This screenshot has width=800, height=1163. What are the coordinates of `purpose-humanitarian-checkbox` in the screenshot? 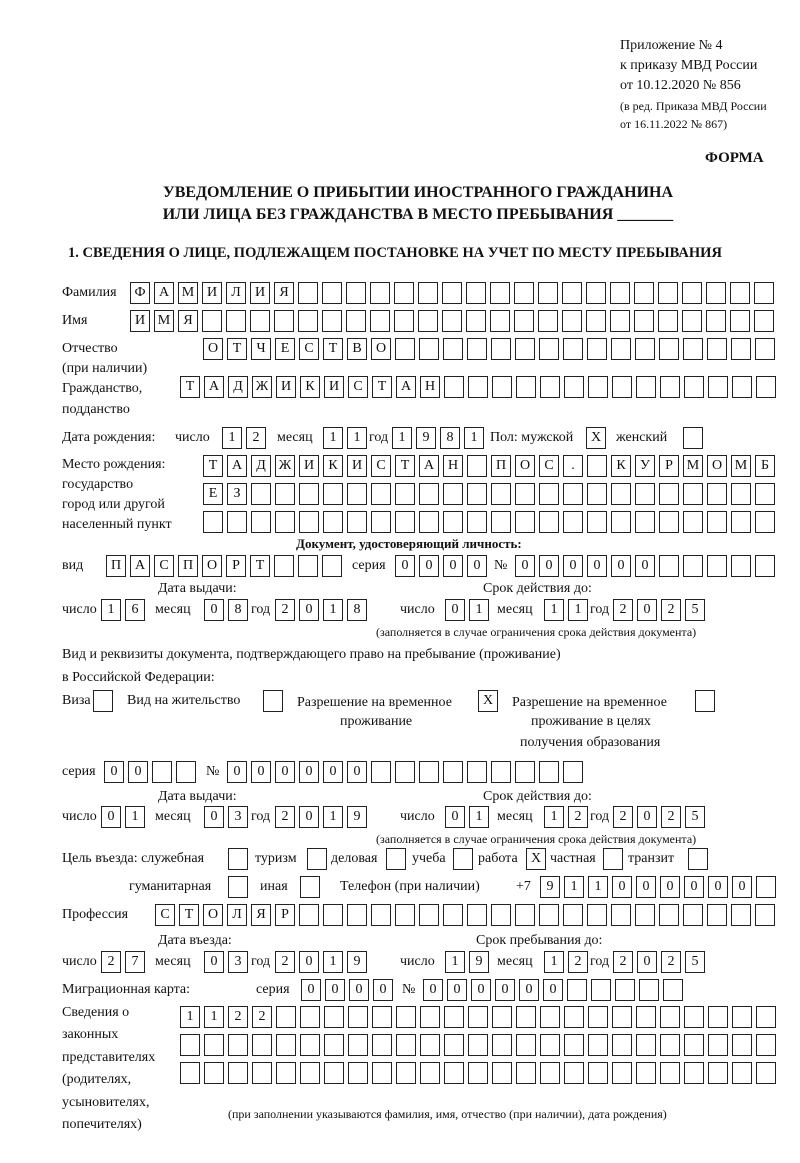 It's located at (238, 887).